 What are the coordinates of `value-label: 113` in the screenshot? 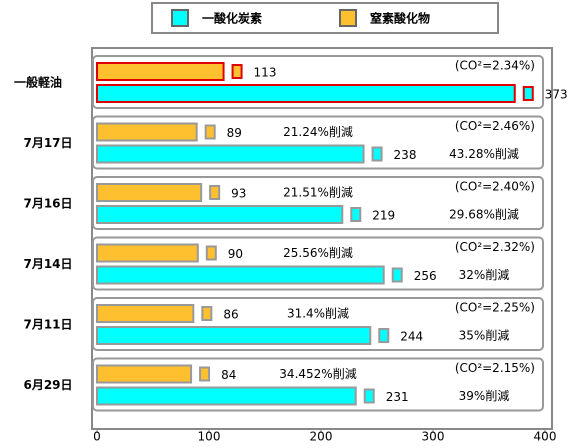 It's located at (265, 73).